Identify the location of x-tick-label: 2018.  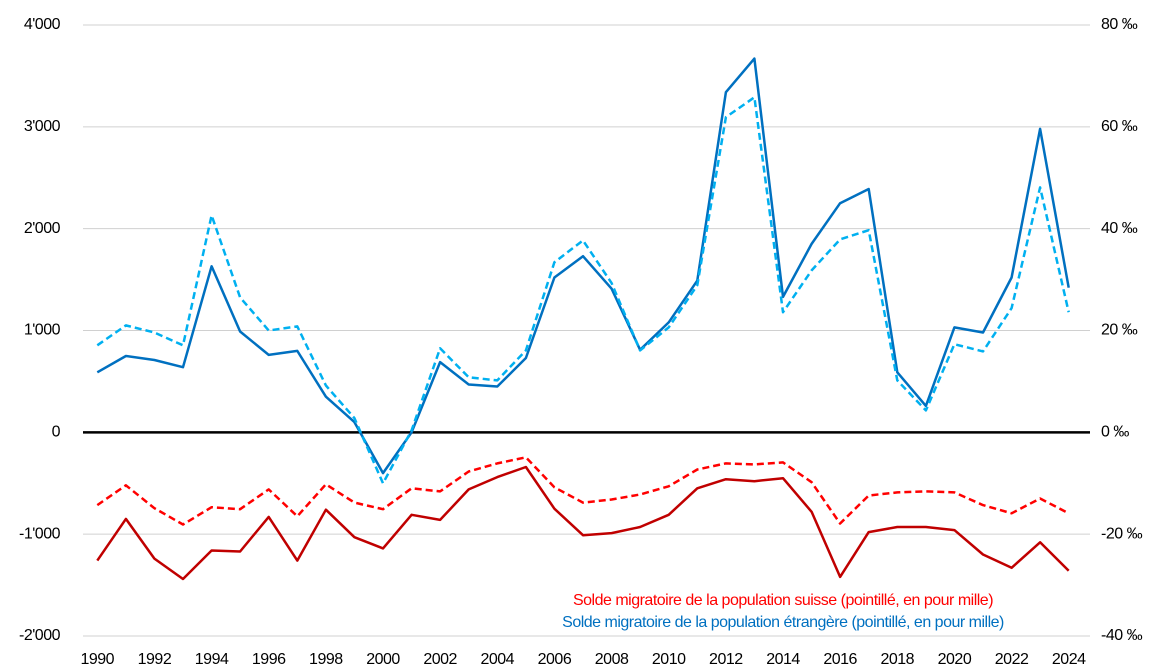
(897, 659).